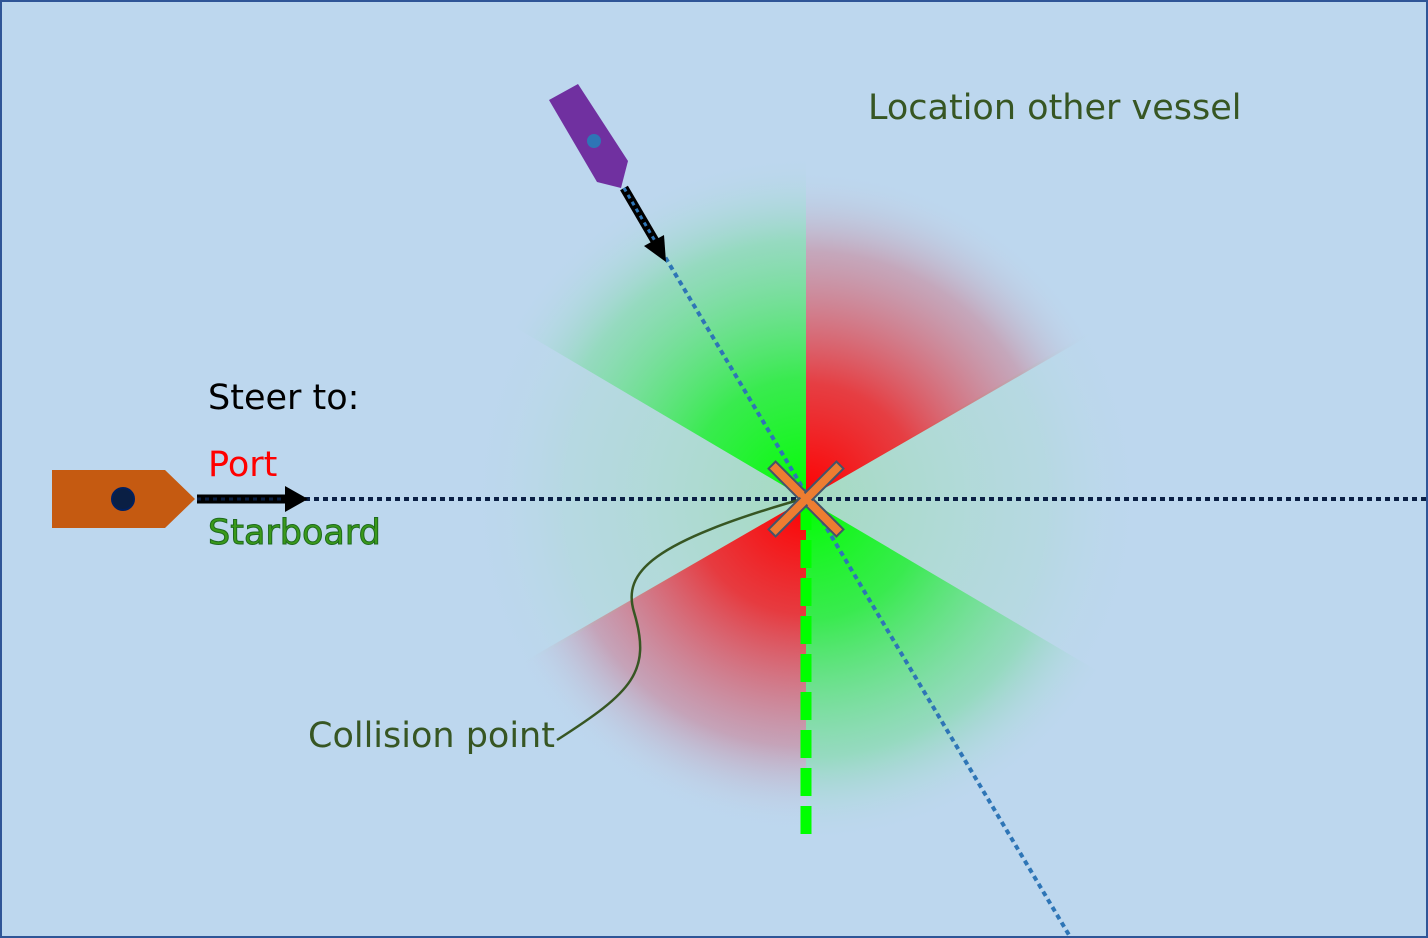 This screenshot has height=938, width=1428. I want to click on other-vessel-location-label: Location other vessel, so click(1055, 108).